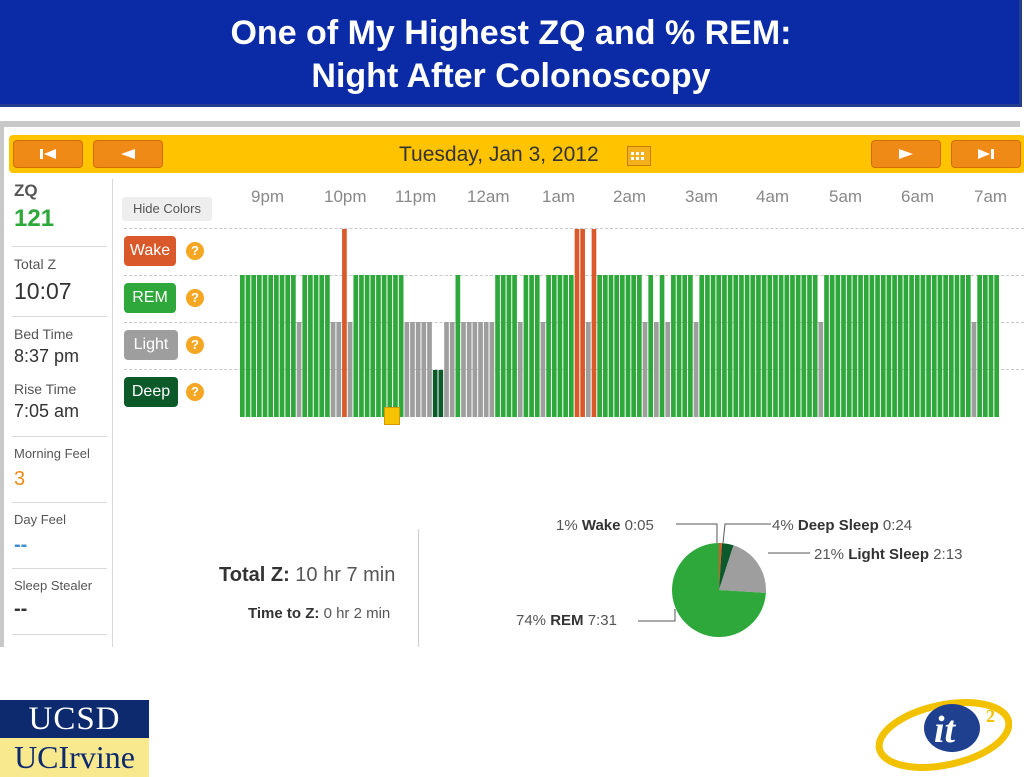 This screenshot has height=777, width=1024. What do you see at coordinates (726, 566) in the screenshot?
I see `pie-slice-deep-sleep` at bounding box center [726, 566].